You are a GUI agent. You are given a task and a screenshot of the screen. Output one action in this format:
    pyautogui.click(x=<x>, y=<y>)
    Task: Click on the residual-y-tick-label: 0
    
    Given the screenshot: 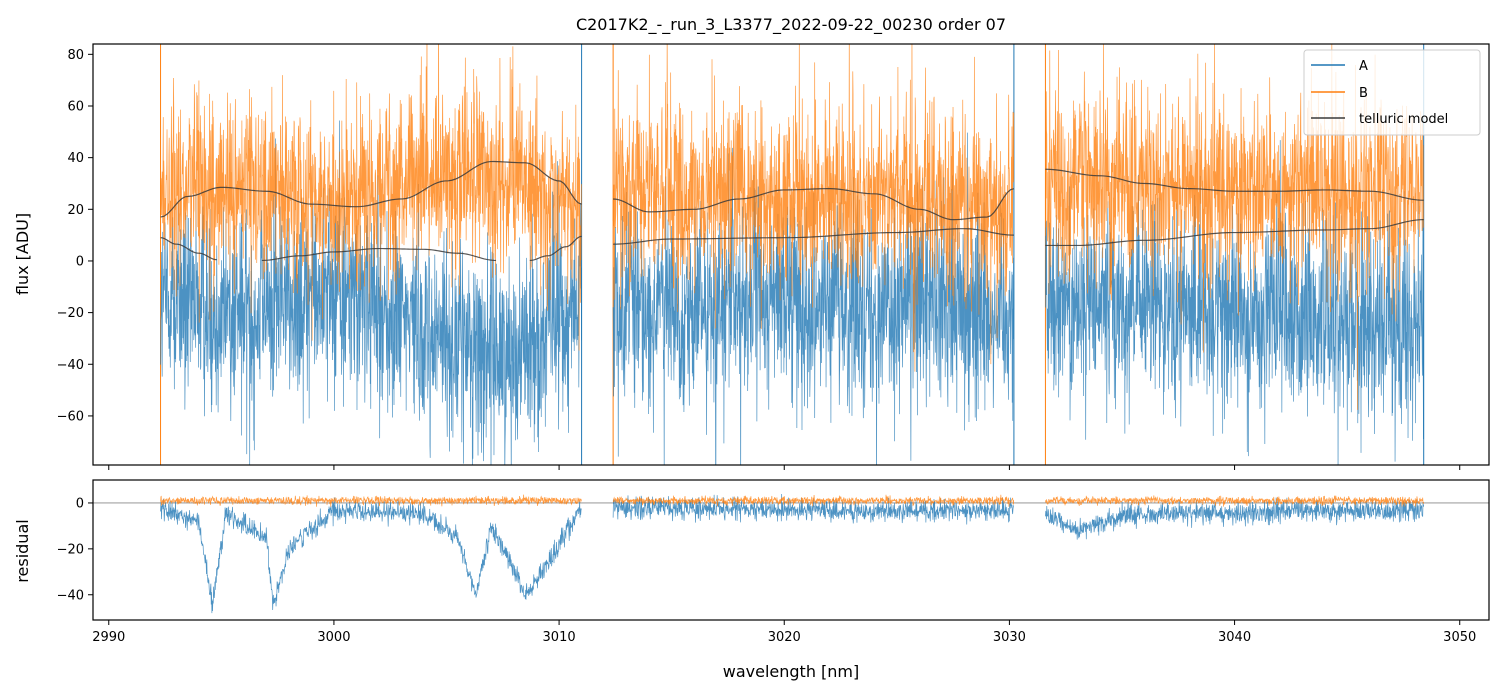 What is the action you would take?
    pyautogui.click(x=80, y=503)
    